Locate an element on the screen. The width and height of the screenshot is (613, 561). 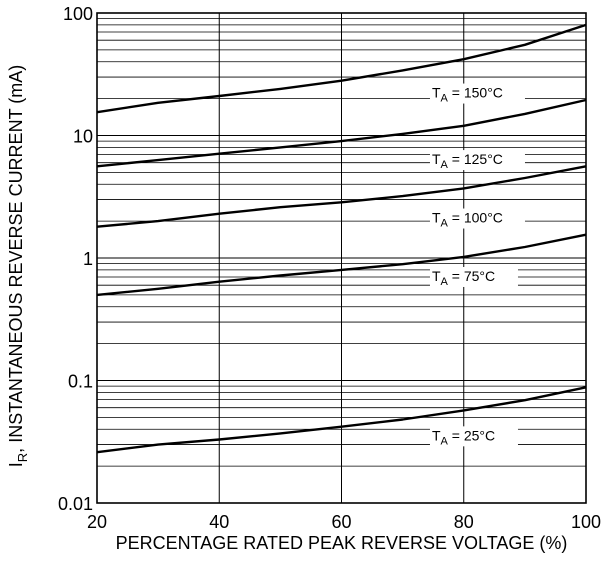
series-label: TA = 100°C is located at coordinates (467, 220).